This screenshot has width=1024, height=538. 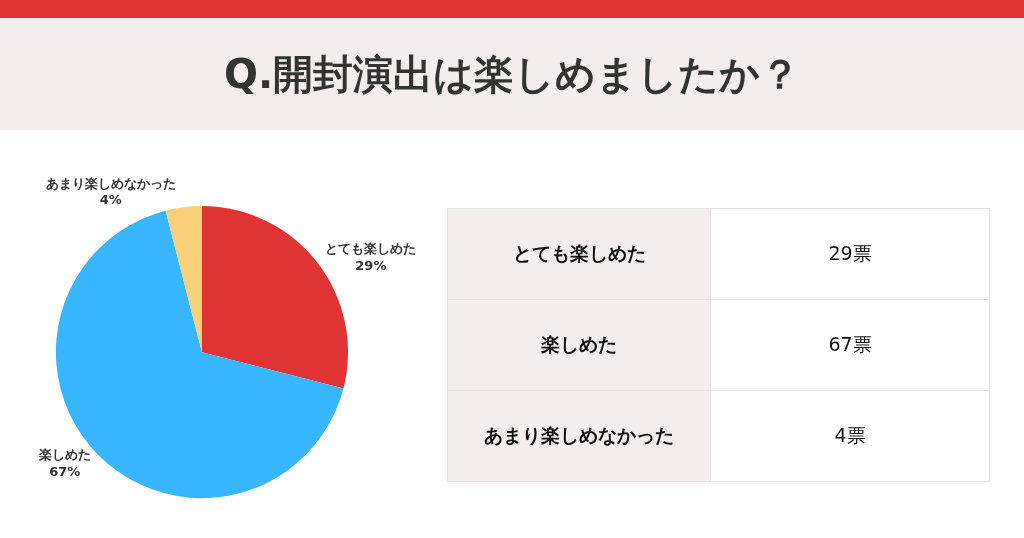 I want to click on data-label: 29%, so click(x=371, y=265).